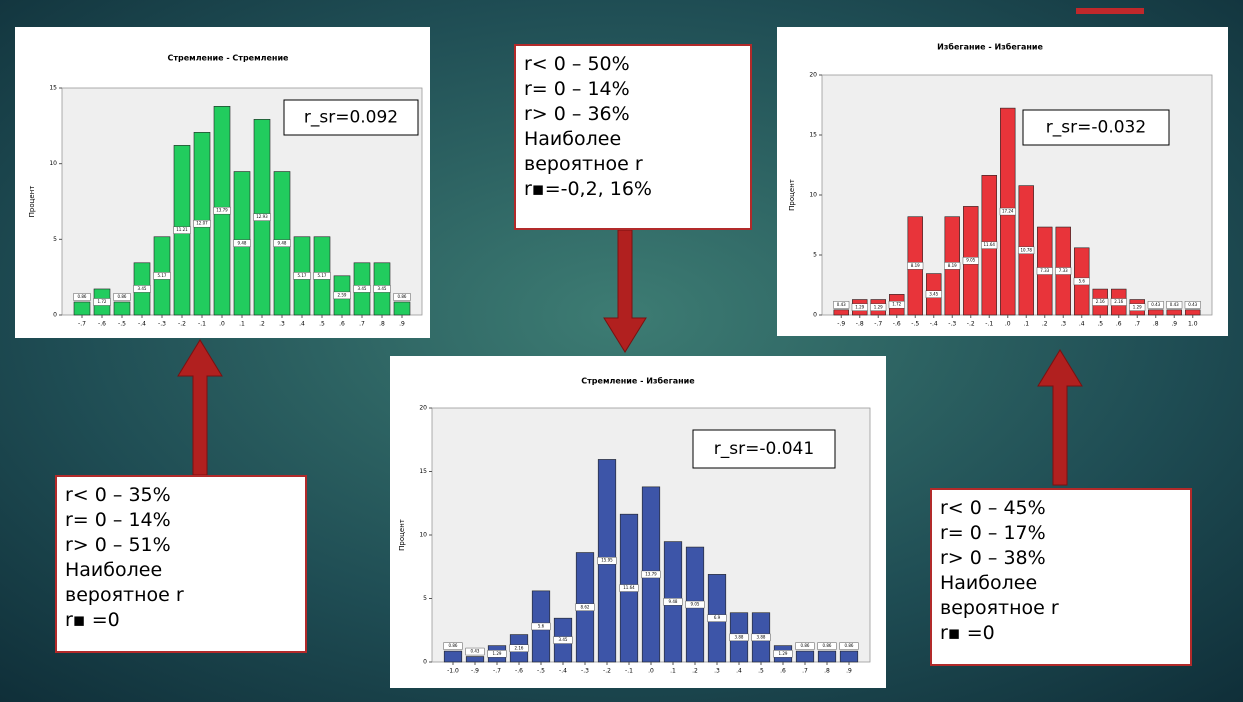 The height and width of the screenshot is (702, 1243). What do you see at coordinates (242, 324) in the screenshot?
I see `x-tick-label: .1` at bounding box center [242, 324].